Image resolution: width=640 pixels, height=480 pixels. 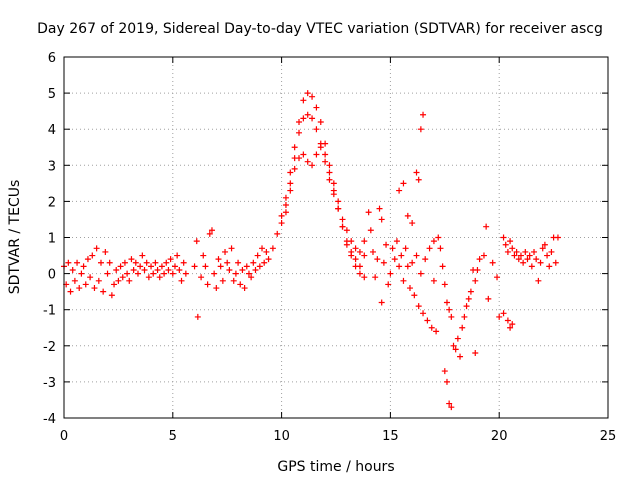 I want to click on y-axis-label: SDTVAR / TECUs, so click(x=15, y=237).